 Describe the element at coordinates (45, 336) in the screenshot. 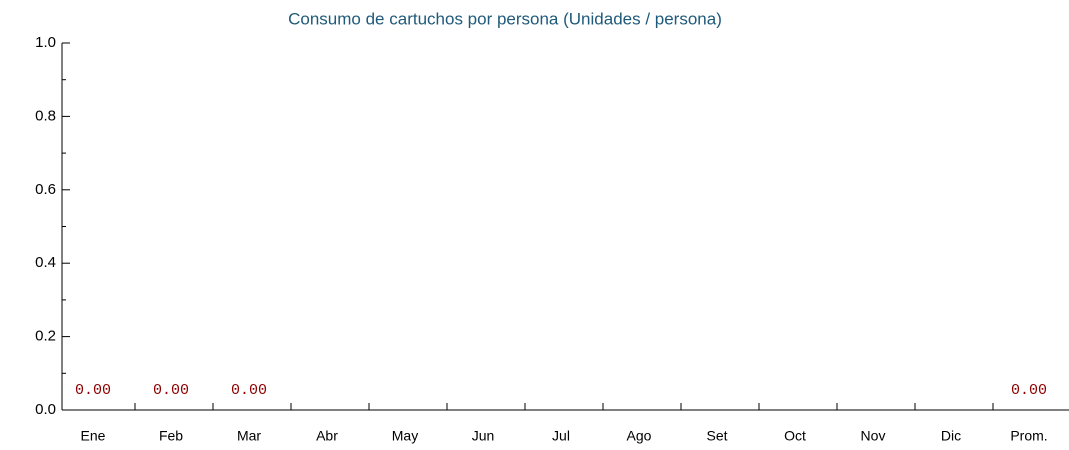

I see `y-tick-label: 0.2` at that location.